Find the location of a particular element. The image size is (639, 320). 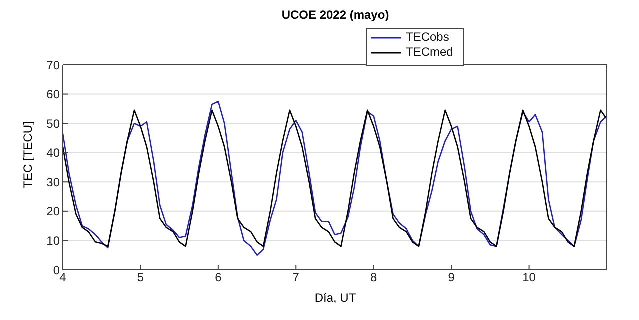

y-axis-title: TEC [TECU] is located at coordinates (28, 155).